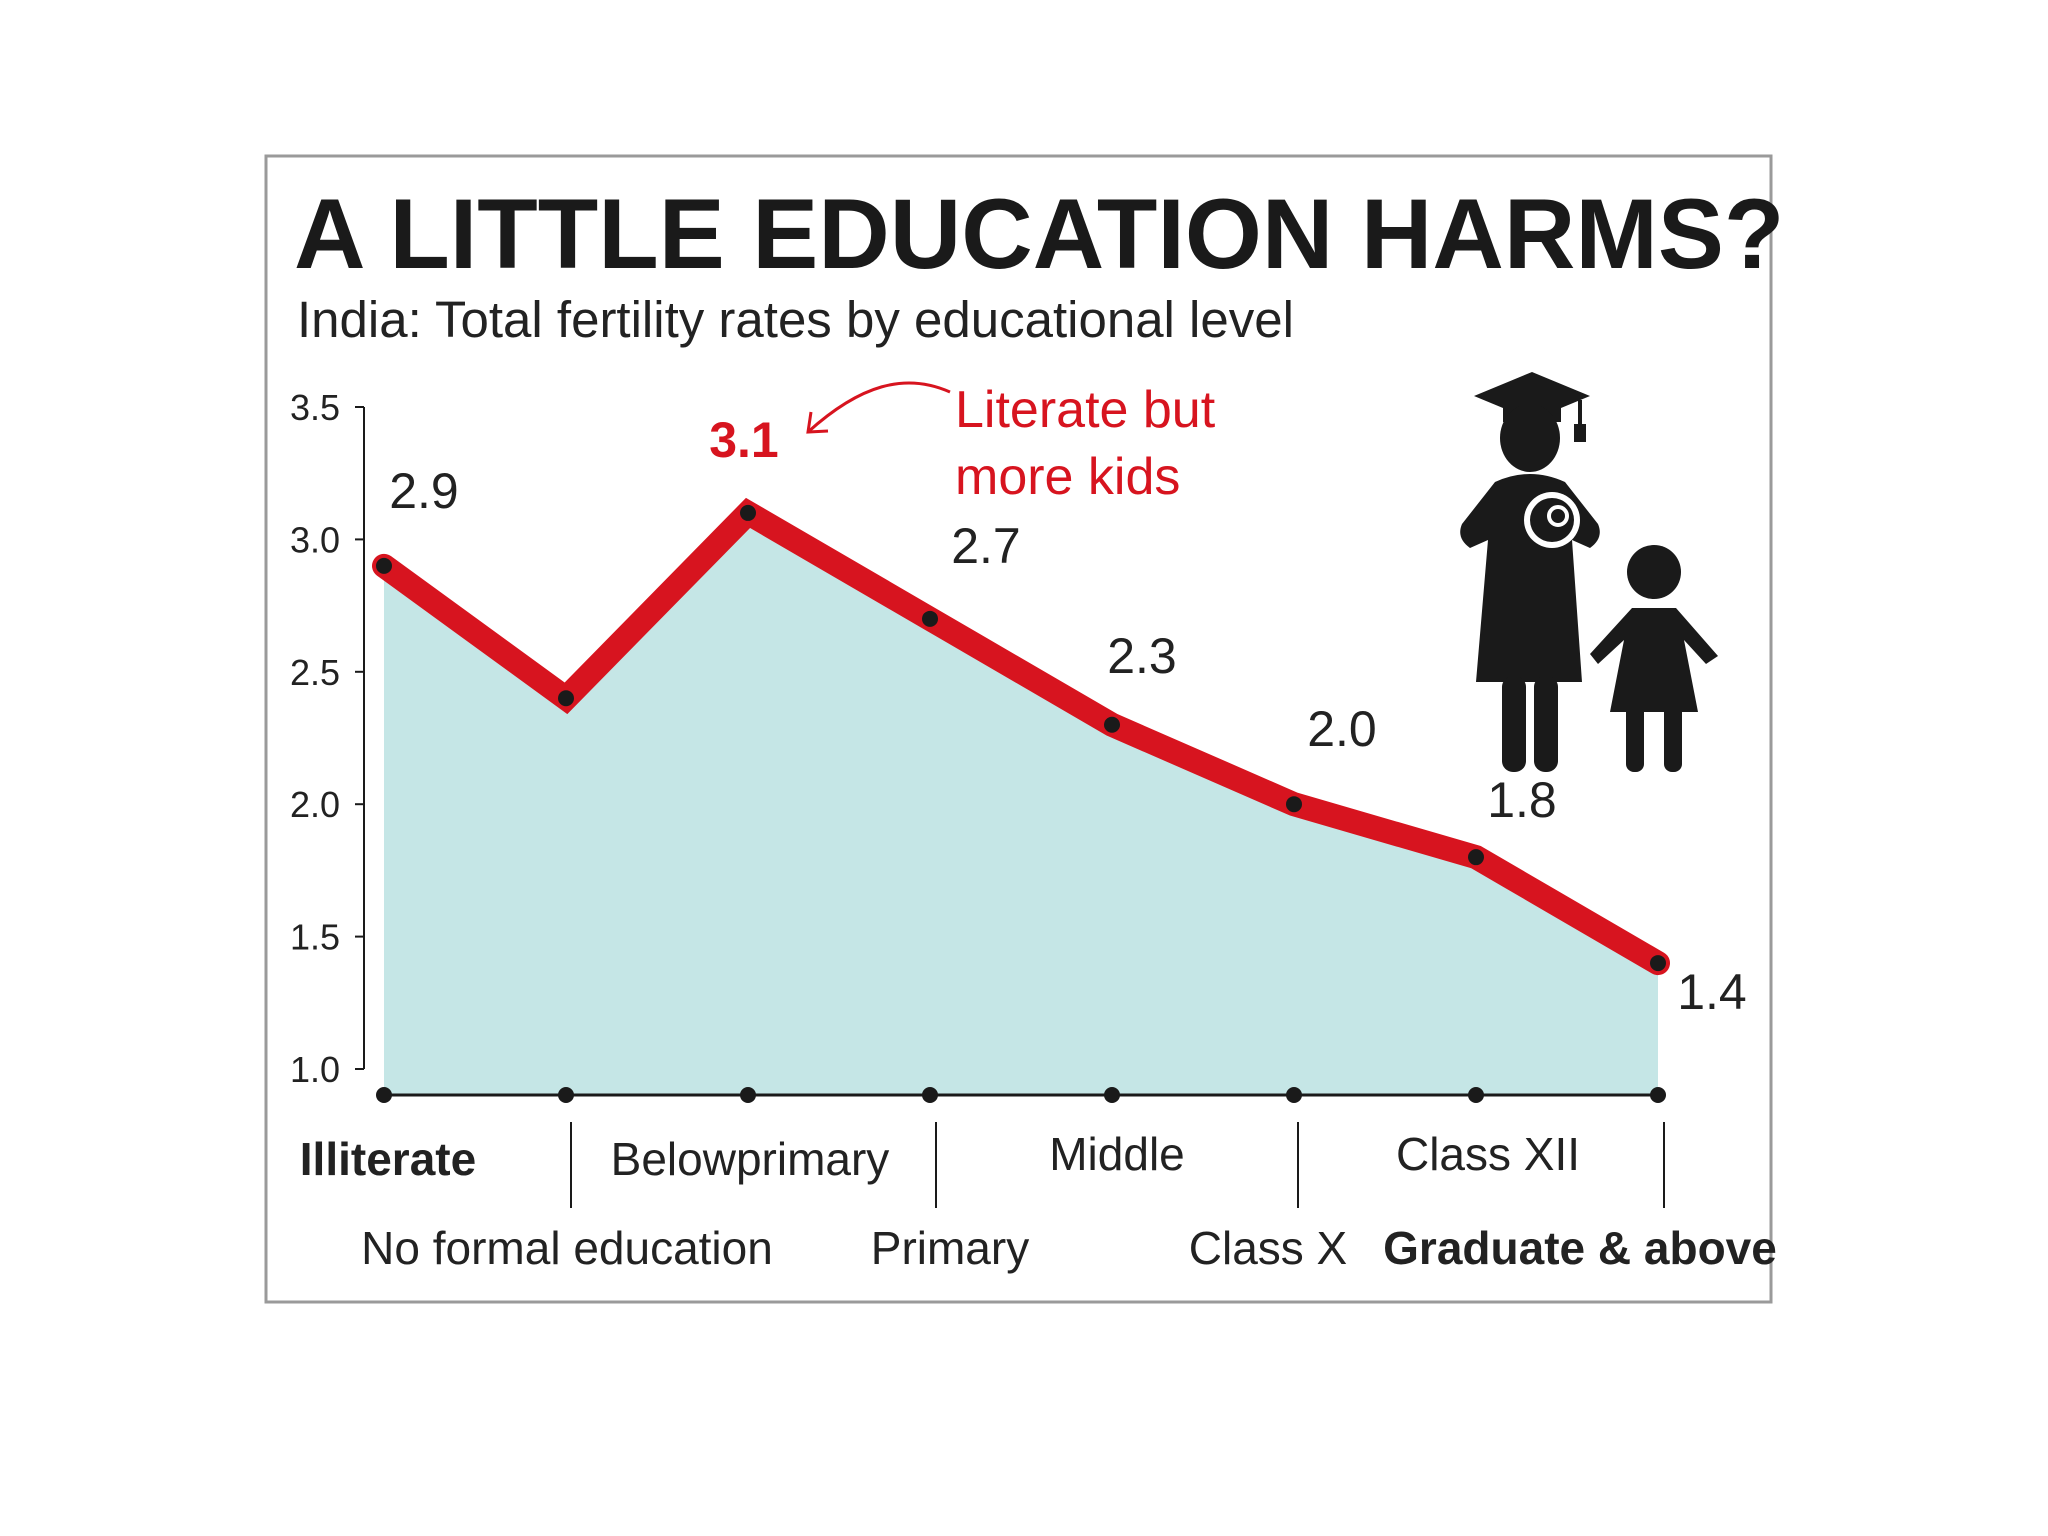 The width and height of the screenshot is (2048, 1536). Describe the element at coordinates (1142, 656) in the screenshot. I see `data-label: 2.3` at that location.